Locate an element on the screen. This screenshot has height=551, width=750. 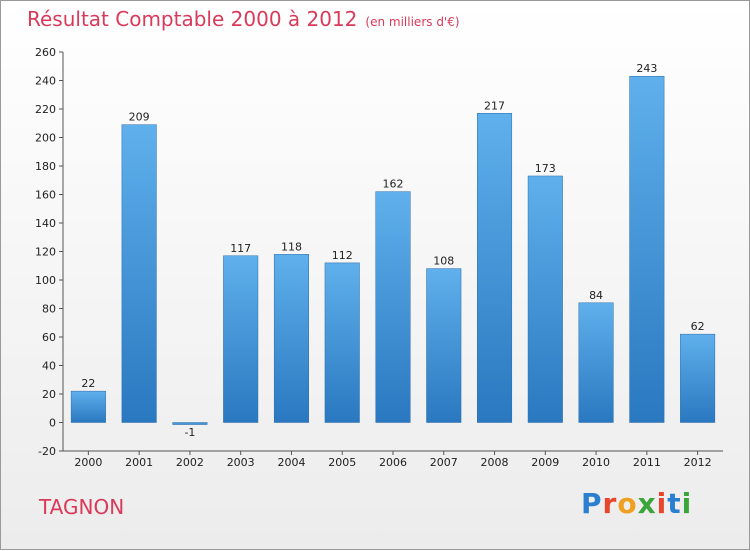
y-tick-label: 100 is located at coordinates (45, 280).